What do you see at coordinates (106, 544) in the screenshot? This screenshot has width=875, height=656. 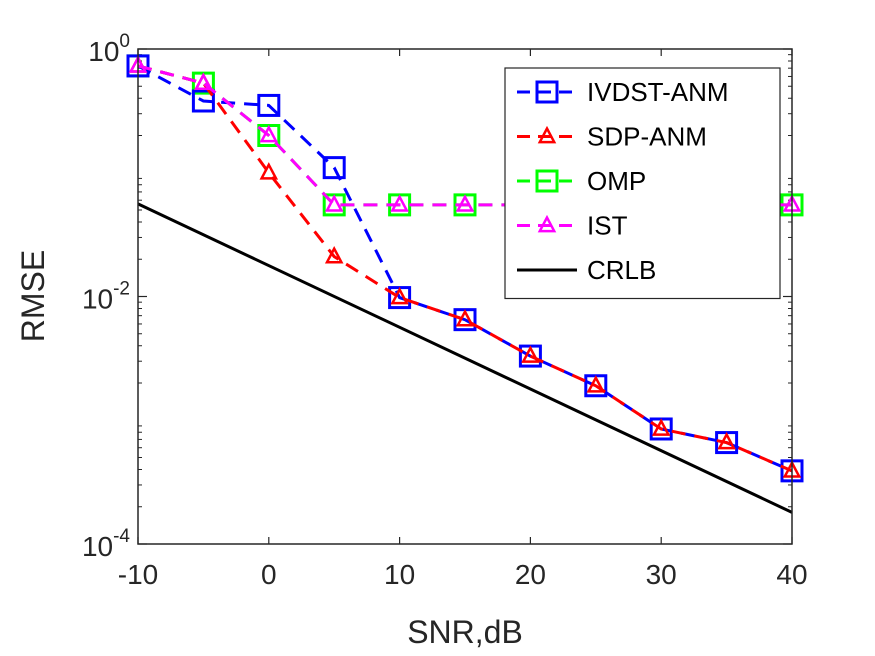 I see `y-tick-label: 10⁻⁴` at bounding box center [106, 544].